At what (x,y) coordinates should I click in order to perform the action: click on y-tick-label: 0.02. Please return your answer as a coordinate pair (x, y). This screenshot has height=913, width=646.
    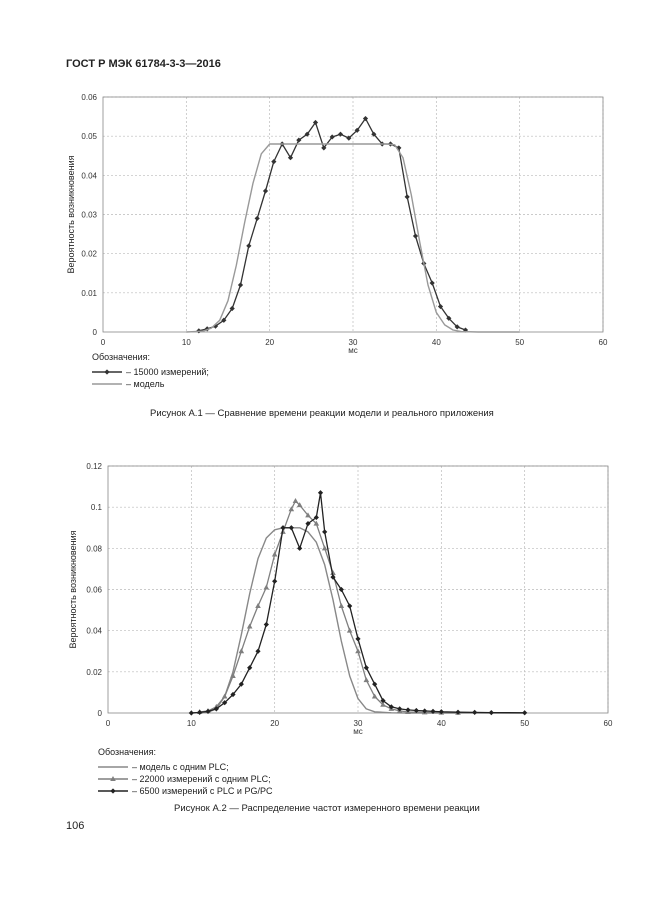
    Looking at the image, I should click on (89, 254).